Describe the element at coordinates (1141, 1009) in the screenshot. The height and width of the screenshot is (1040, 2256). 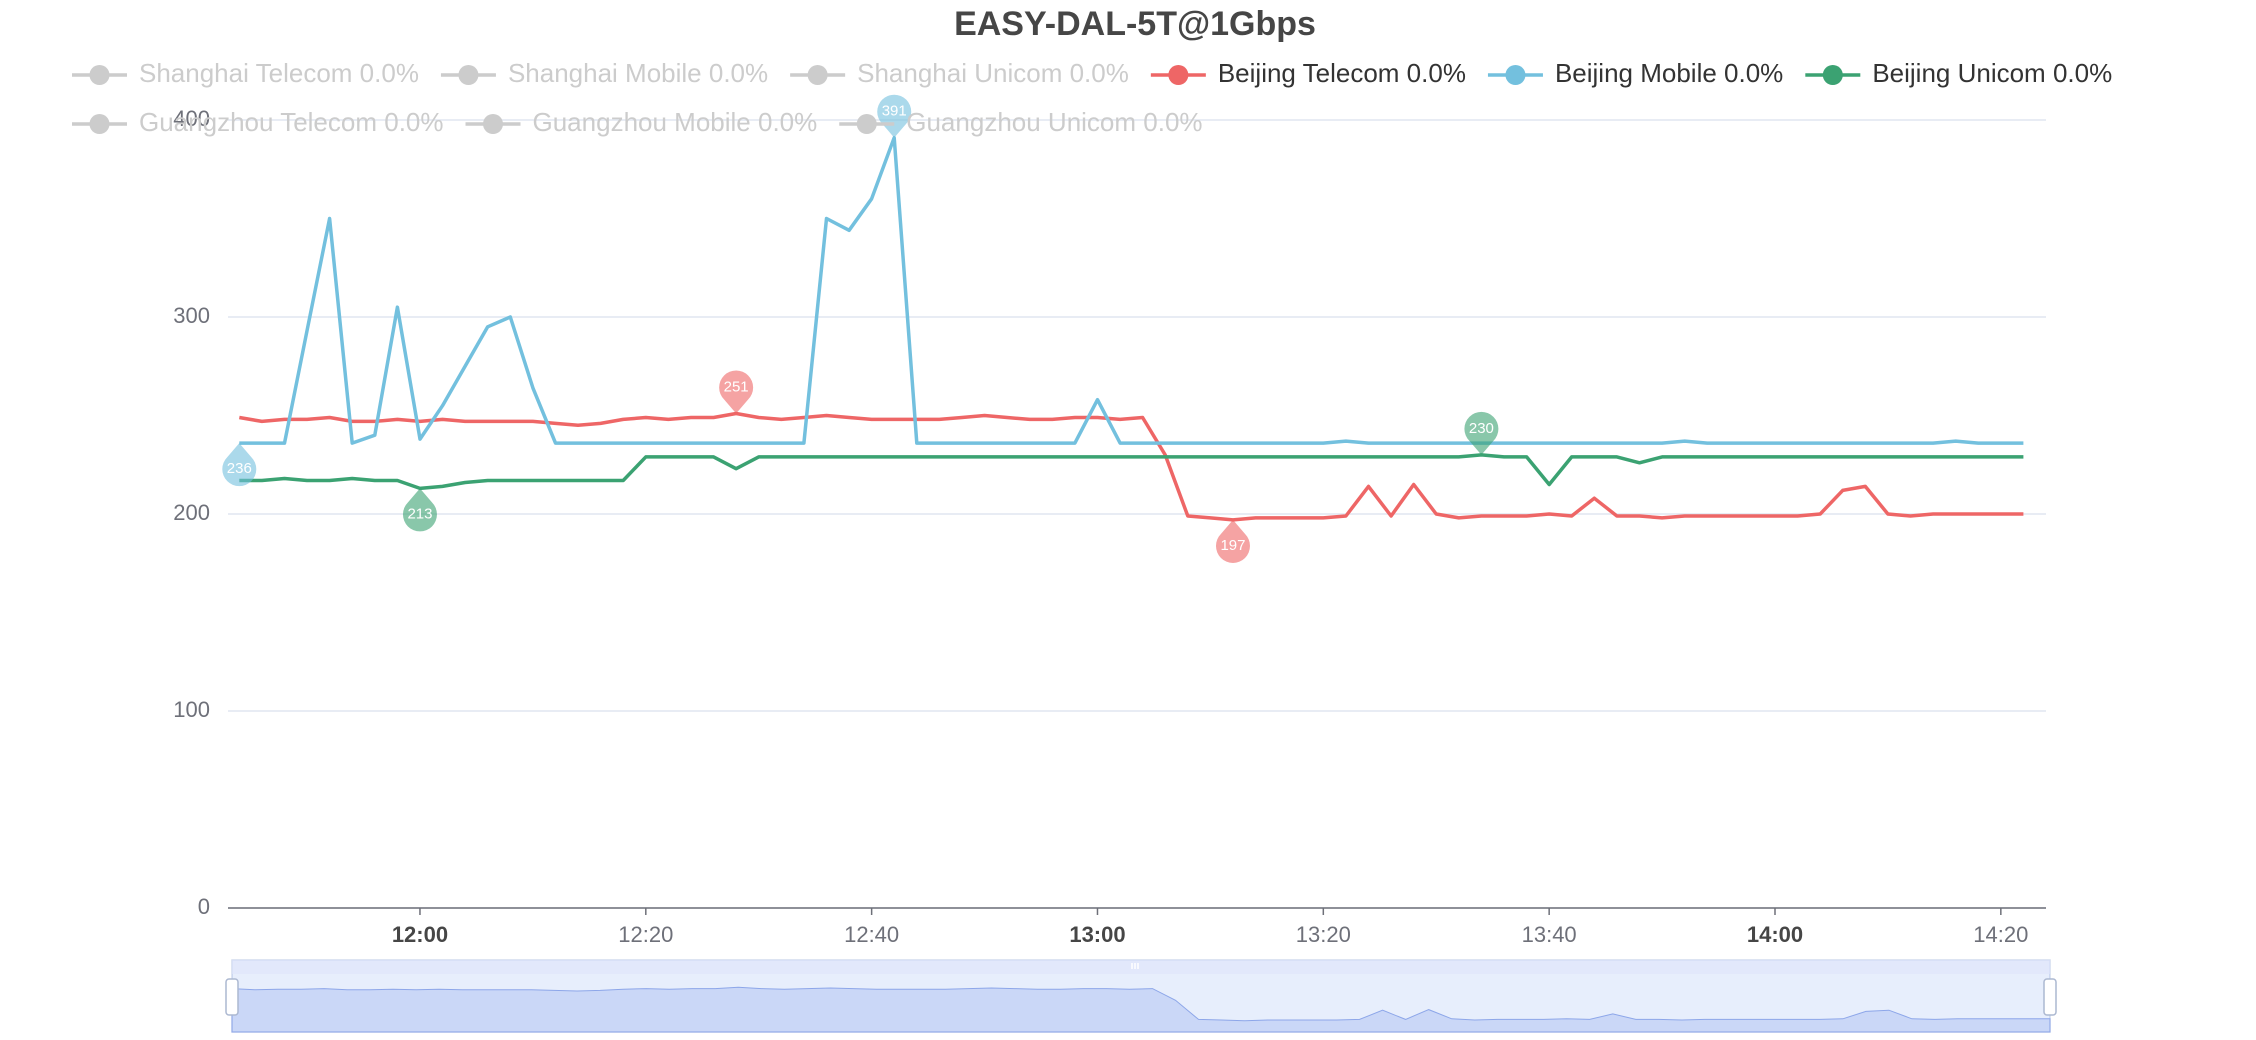
I see `zoom-shadow` at that location.